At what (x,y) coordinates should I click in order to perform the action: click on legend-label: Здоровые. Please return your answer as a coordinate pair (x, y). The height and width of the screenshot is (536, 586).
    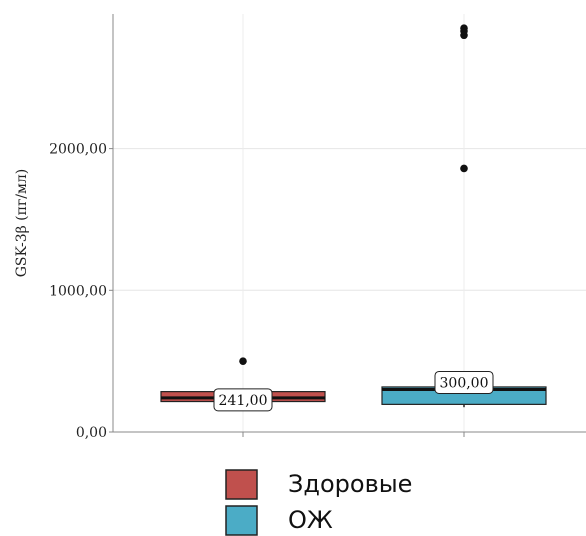
    Looking at the image, I should click on (350, 484).